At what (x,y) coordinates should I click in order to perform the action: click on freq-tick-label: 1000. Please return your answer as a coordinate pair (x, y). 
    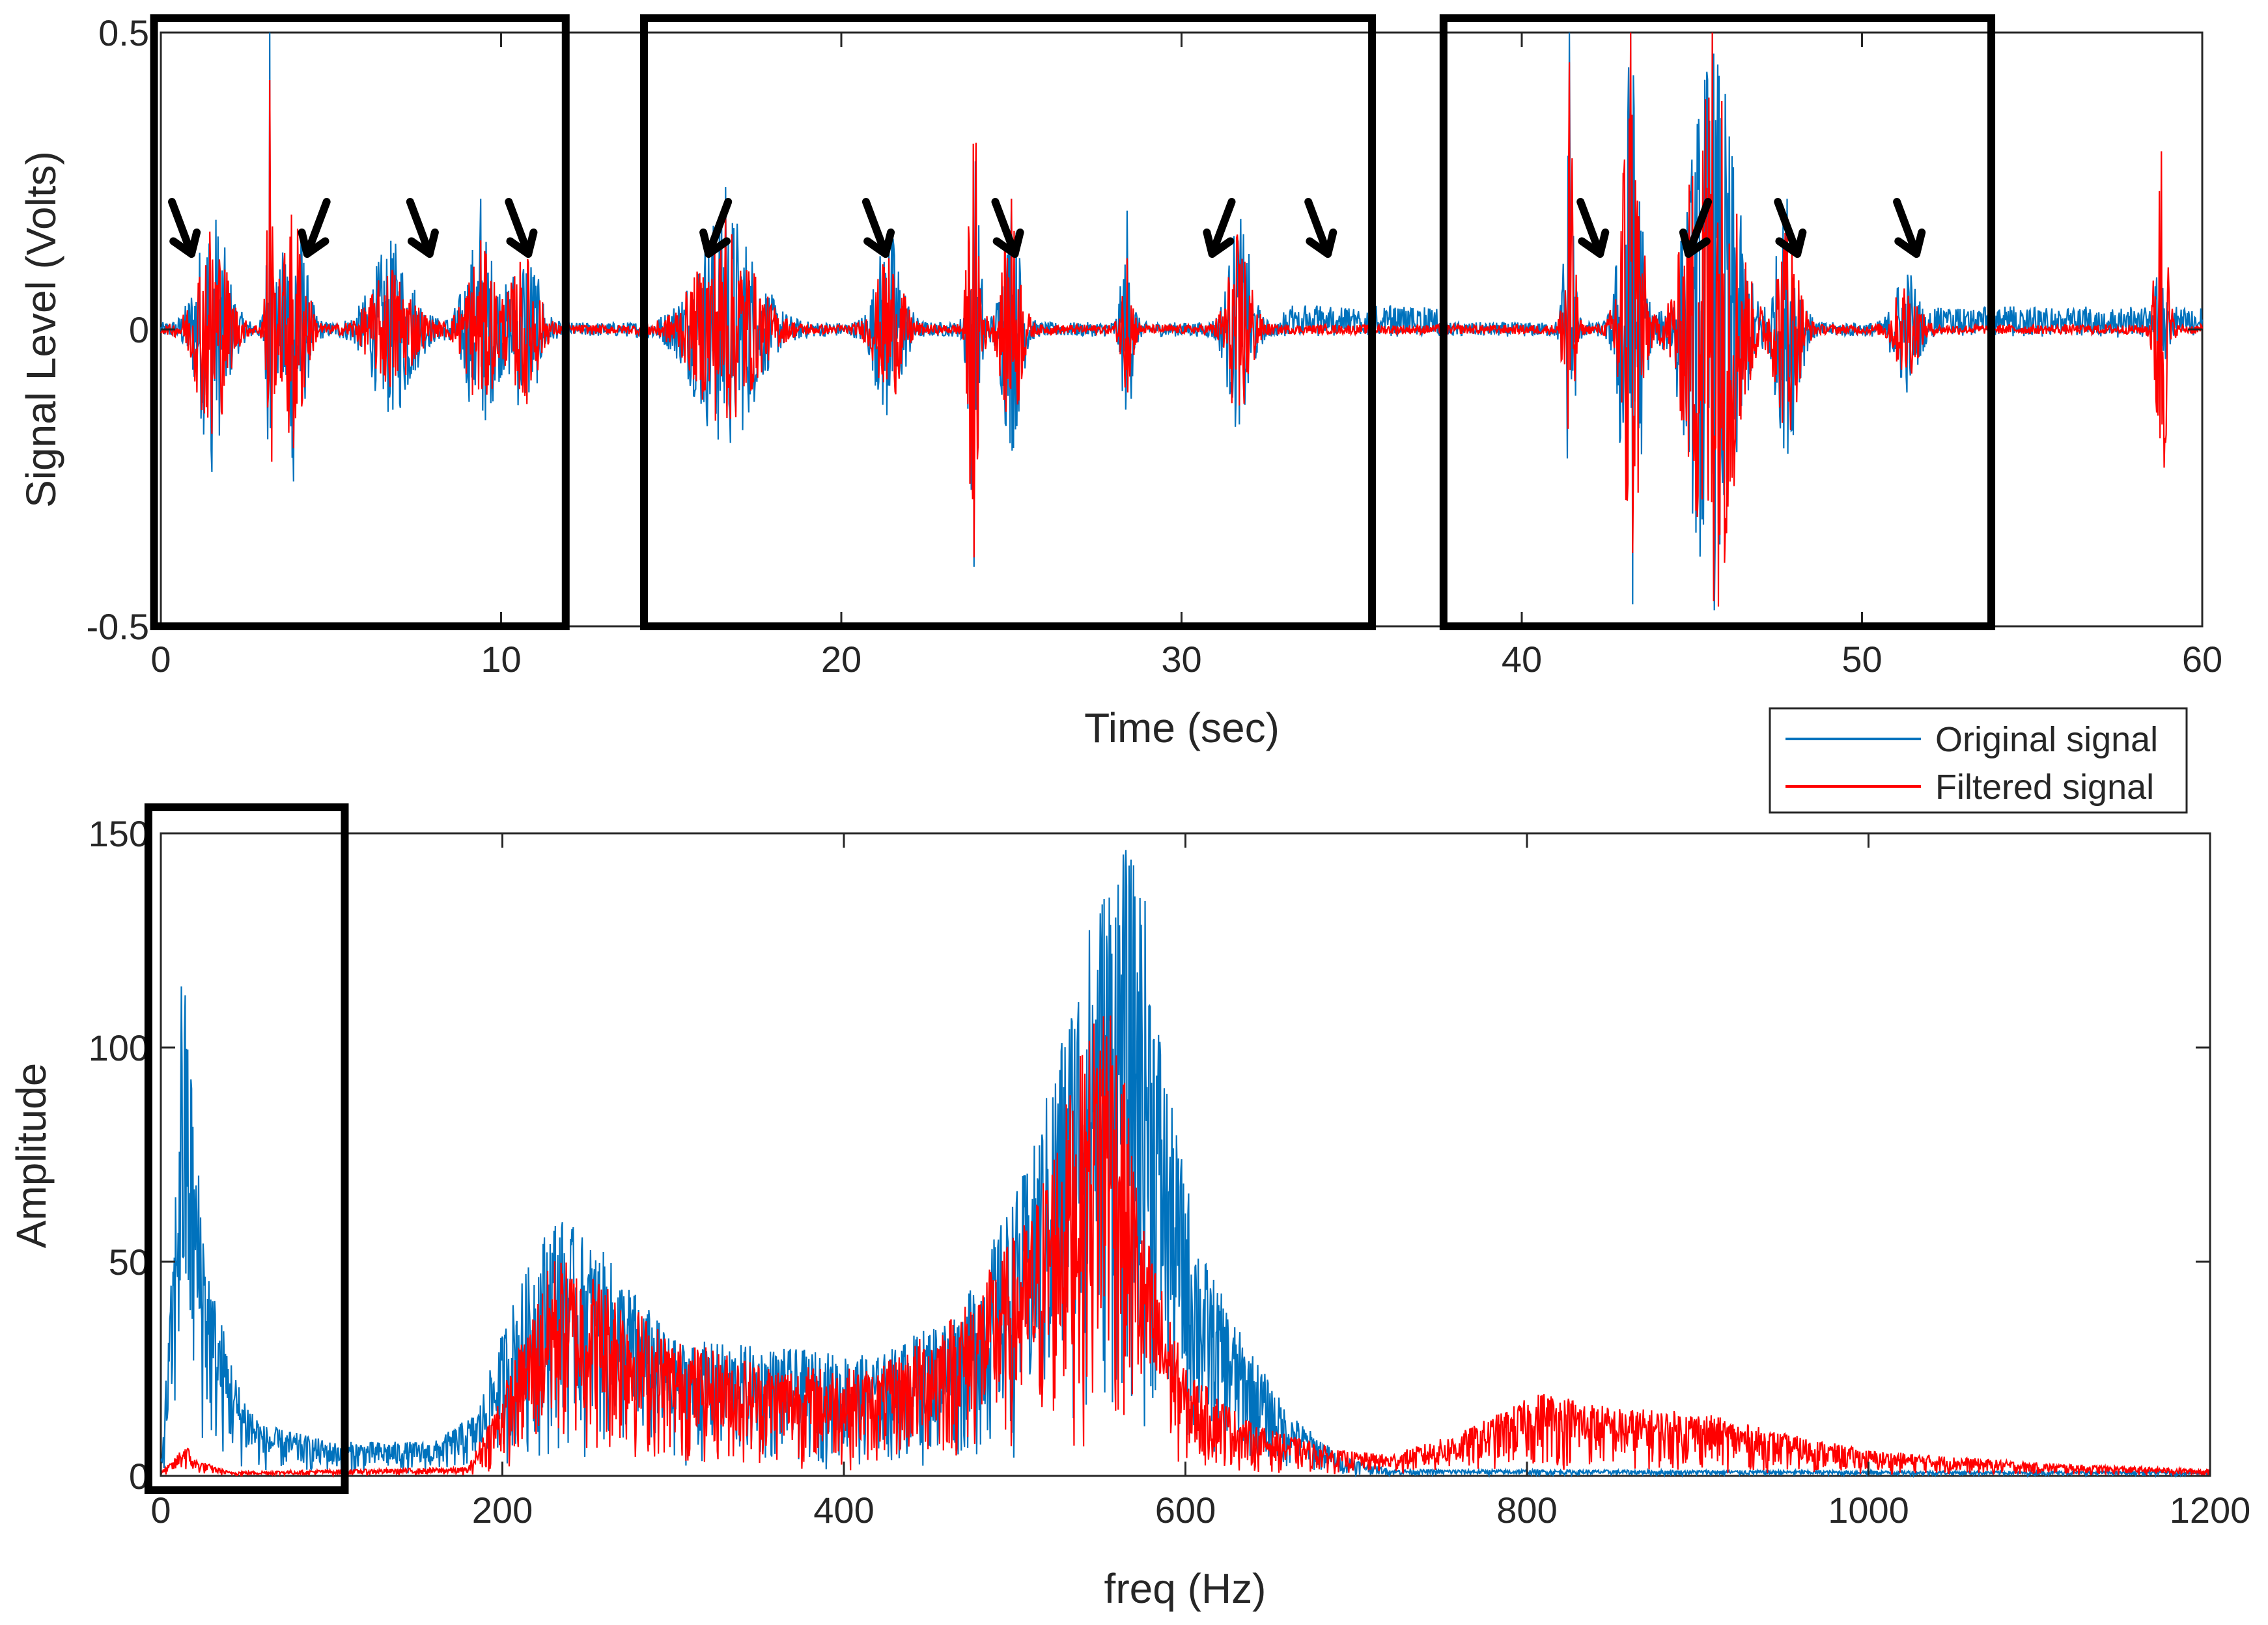
    Looking at the image, I should click on (1869, 1510).